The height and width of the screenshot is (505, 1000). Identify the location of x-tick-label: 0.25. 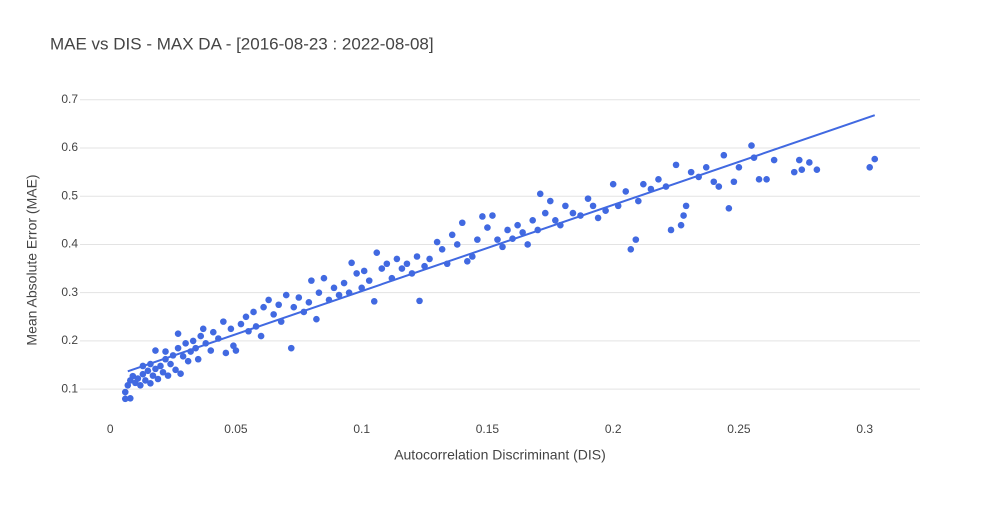
(739, 429).